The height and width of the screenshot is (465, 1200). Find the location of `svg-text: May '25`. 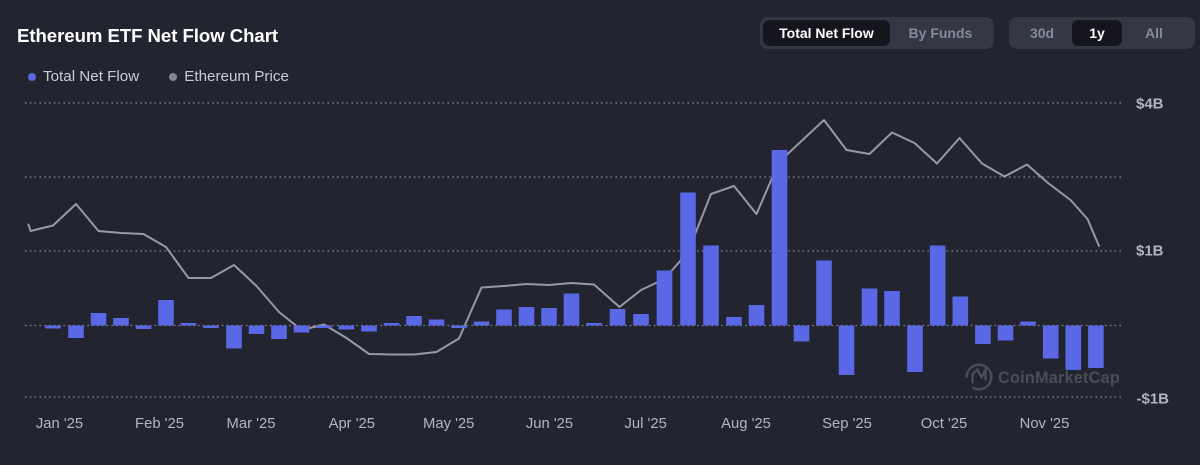

svg-text: May '25 is located at coordinates (448, 424).